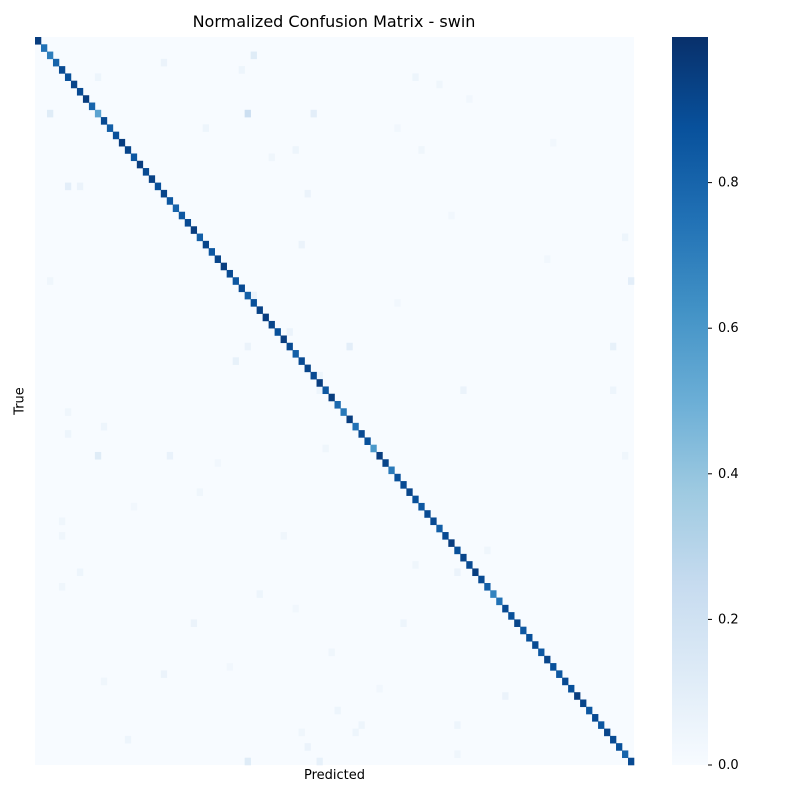  What do you see at coordinates (690, 401) in the screenshot?
I see `colorbar` at bounding box center [690, 401].